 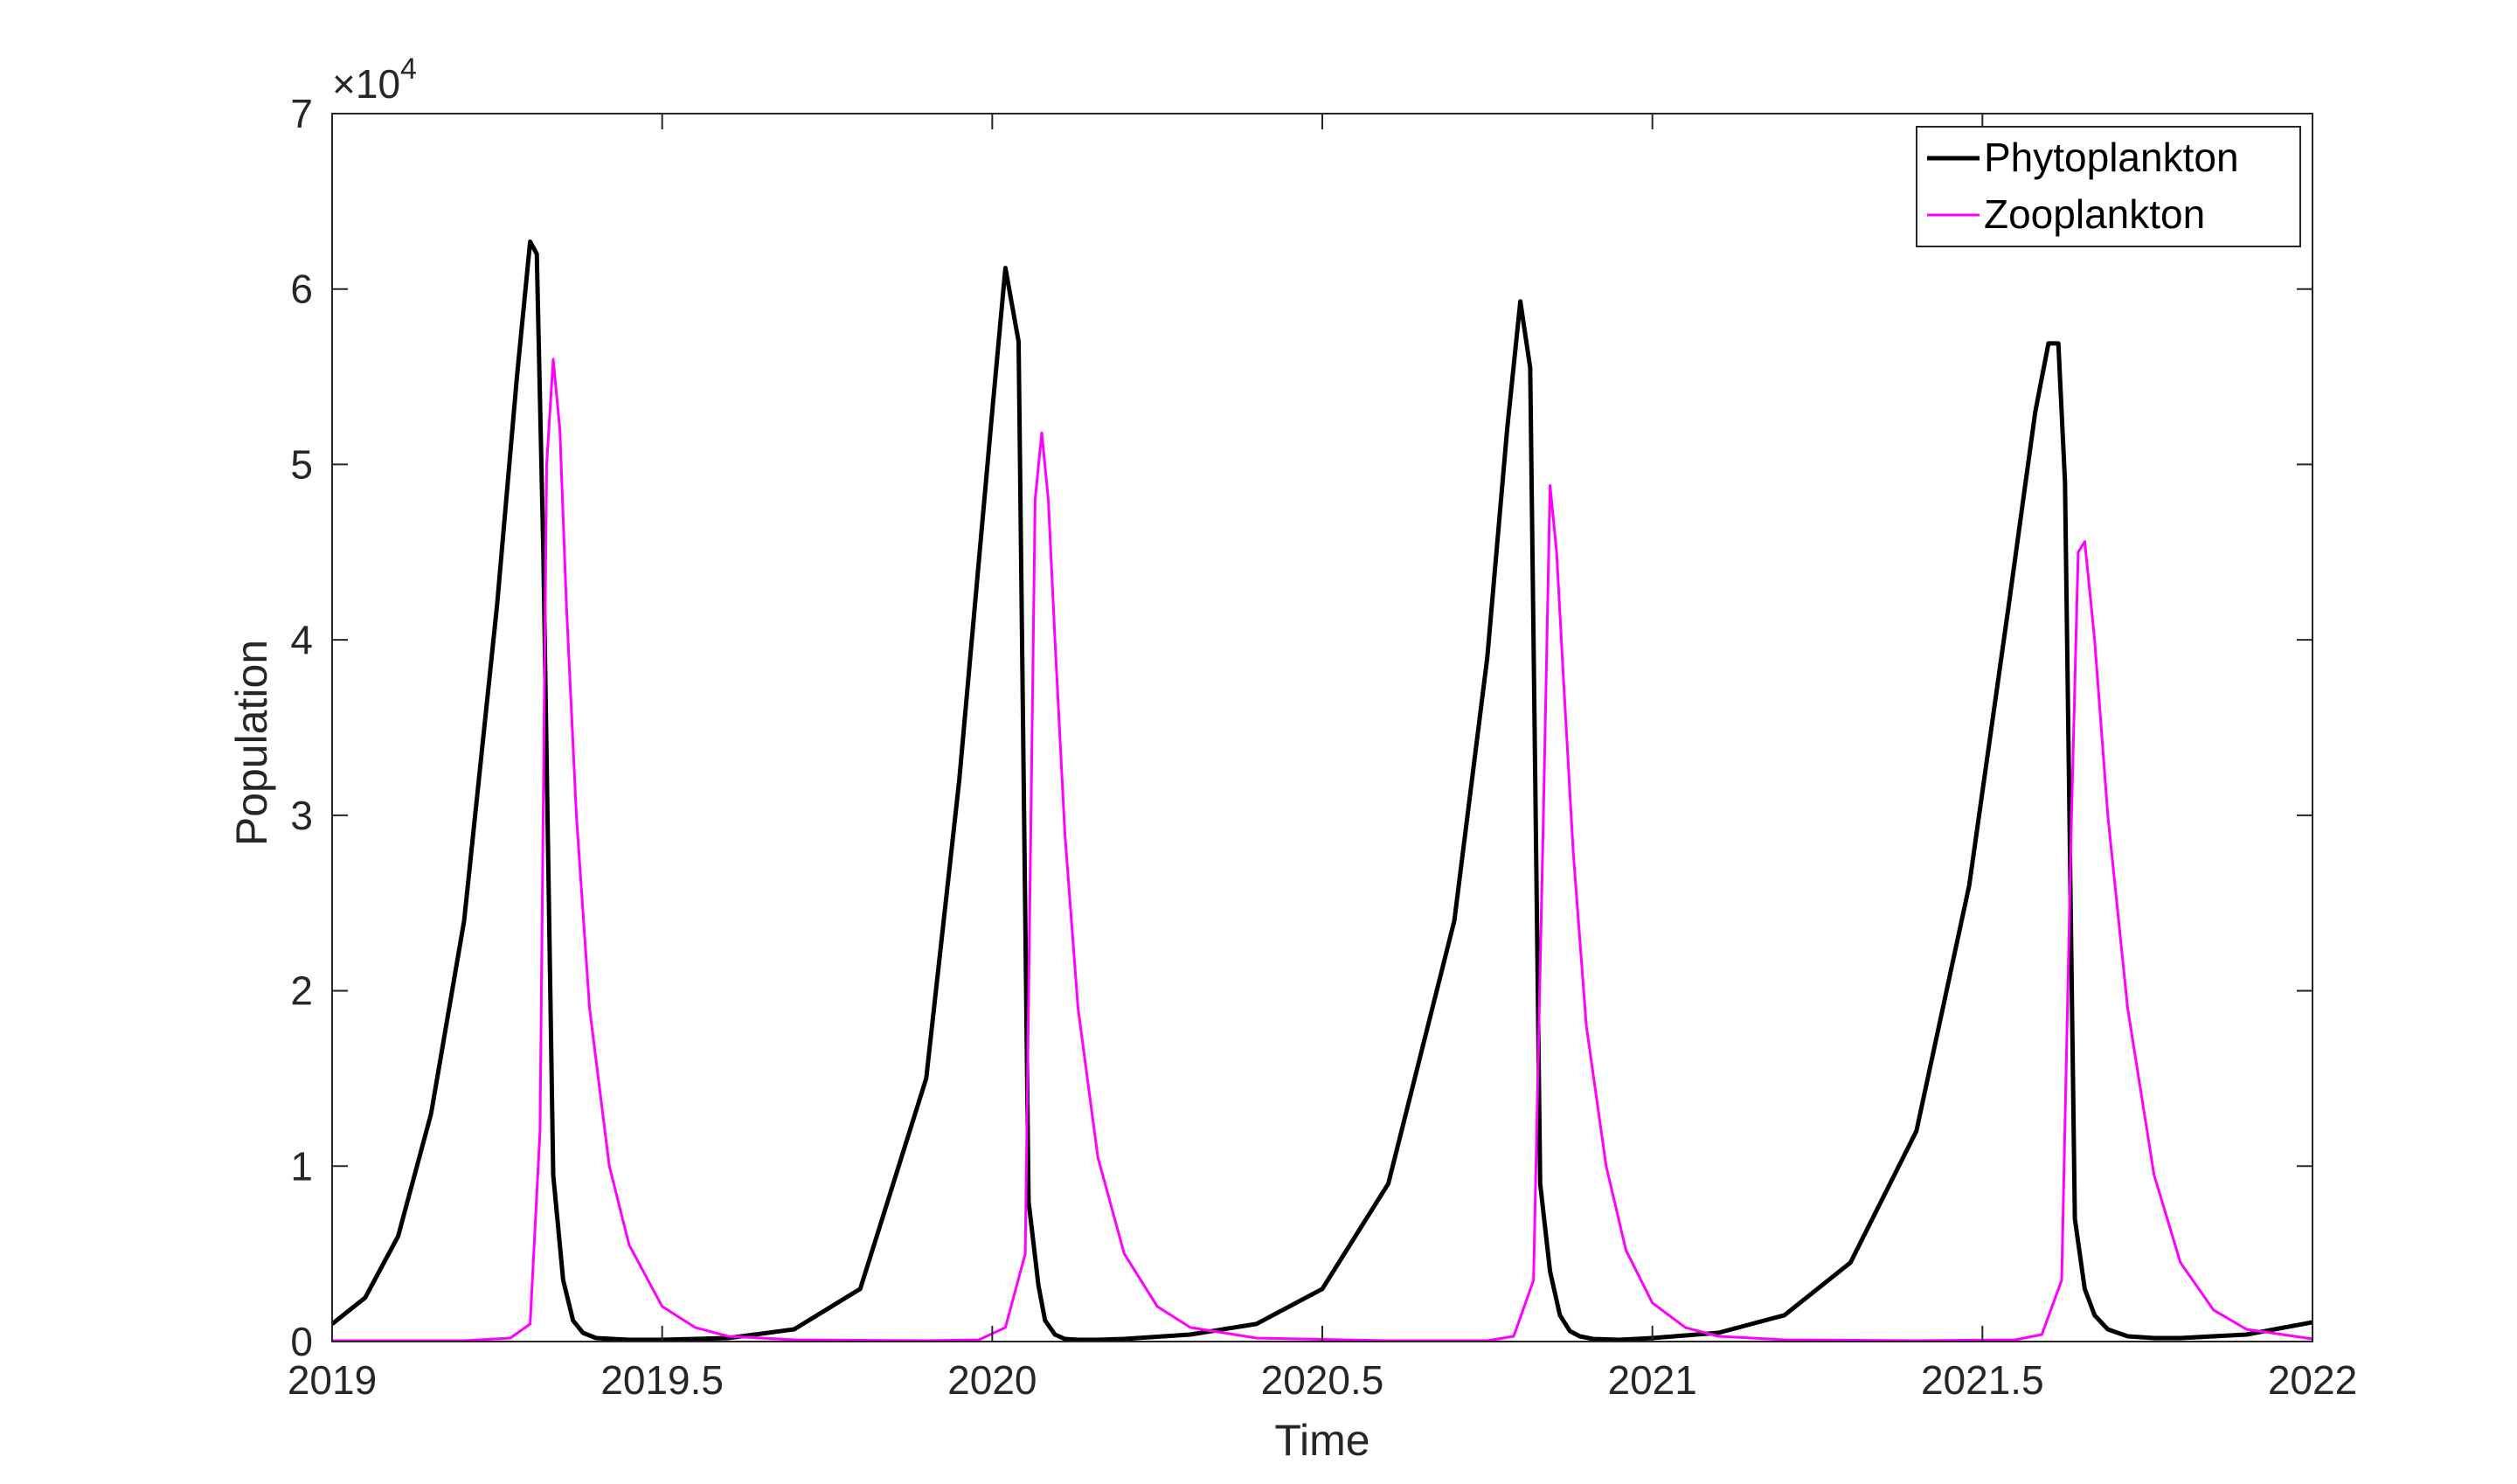 I want to click on x-tick-label: 2020.5, so click(x=1322, y=1380).